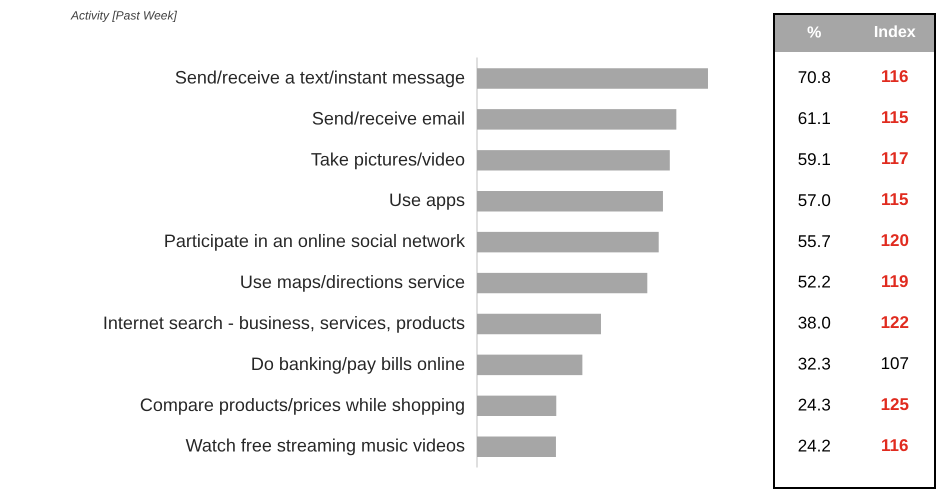 This screenshot has height=490, width=951. What do you see at coordinates (814, 159) in the screenshot?
I see `data-label: 59.1` at bounding box center [814, 159].